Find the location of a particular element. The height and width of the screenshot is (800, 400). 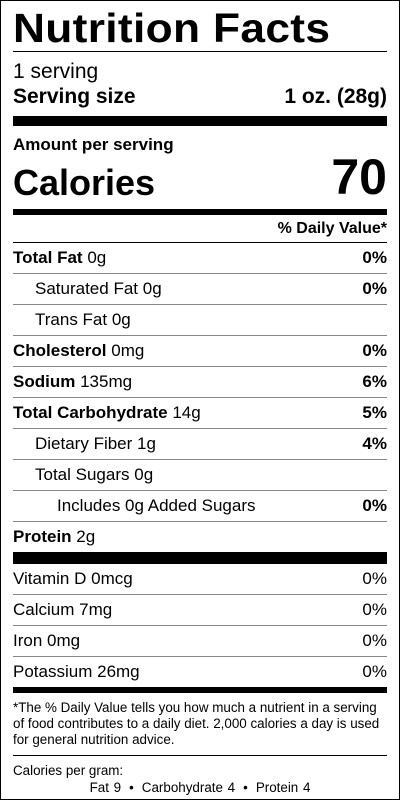

nutrient-dv: 5% is located at coordinates (374, 412).